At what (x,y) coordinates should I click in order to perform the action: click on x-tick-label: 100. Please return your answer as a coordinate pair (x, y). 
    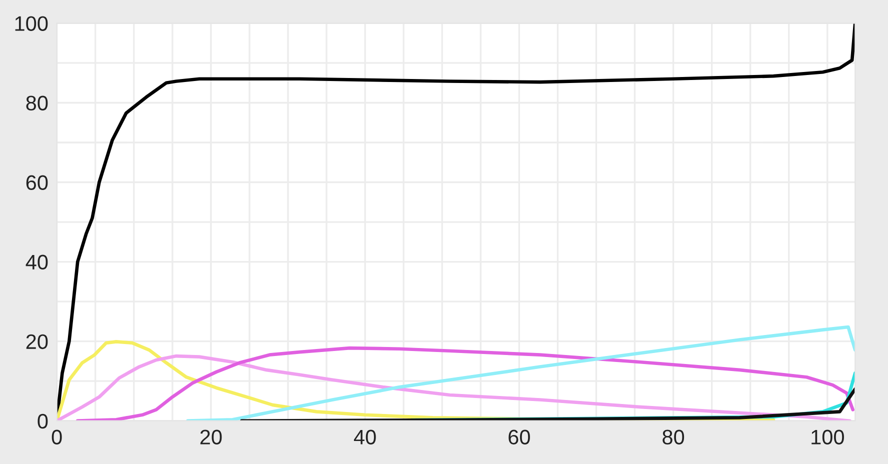
    Looking at the image, I should click on (828, 437).